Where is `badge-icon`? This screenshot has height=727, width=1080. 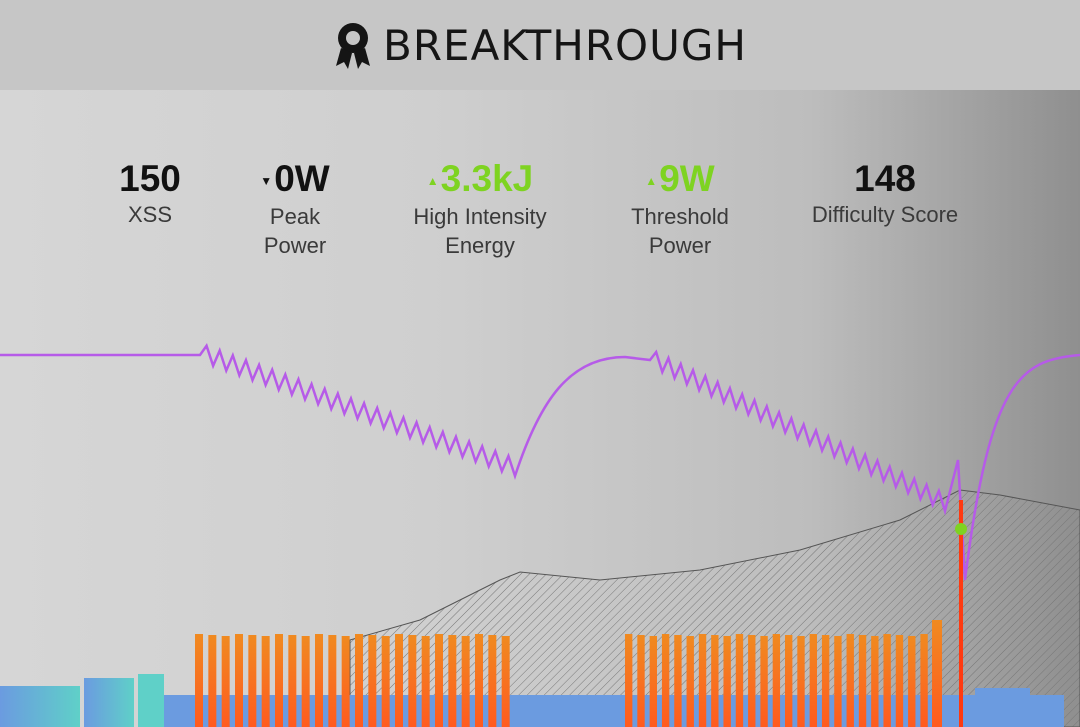 badge-icon is located at coordinates (353, 46).